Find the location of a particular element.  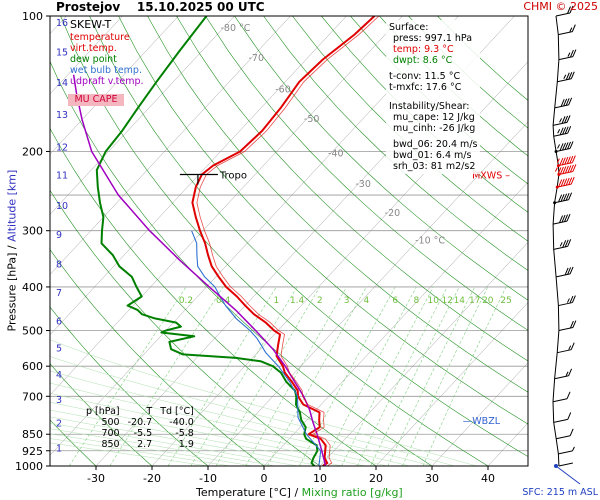

mixing-ratio-label: 1.4 is located at coordinates (297, 301).